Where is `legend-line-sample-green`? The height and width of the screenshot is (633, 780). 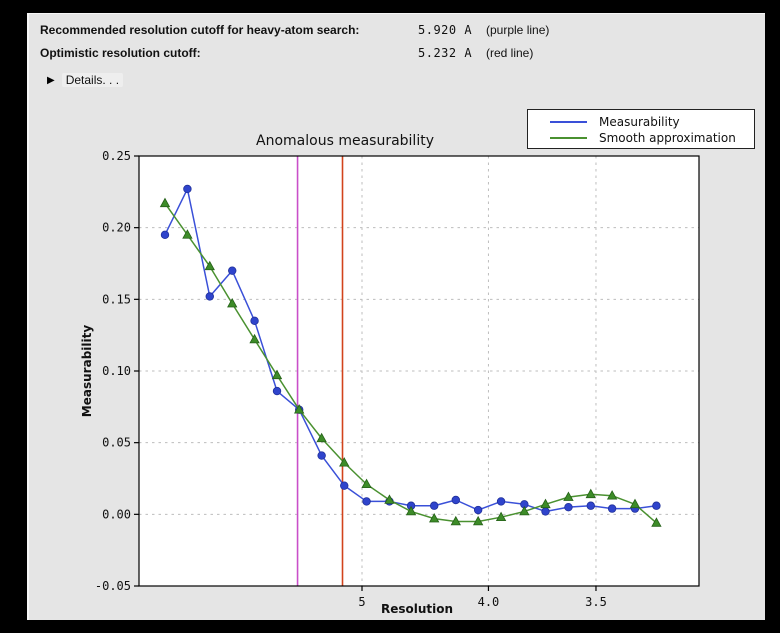 legend-line-sample-green is located at coordinates (568, 138).